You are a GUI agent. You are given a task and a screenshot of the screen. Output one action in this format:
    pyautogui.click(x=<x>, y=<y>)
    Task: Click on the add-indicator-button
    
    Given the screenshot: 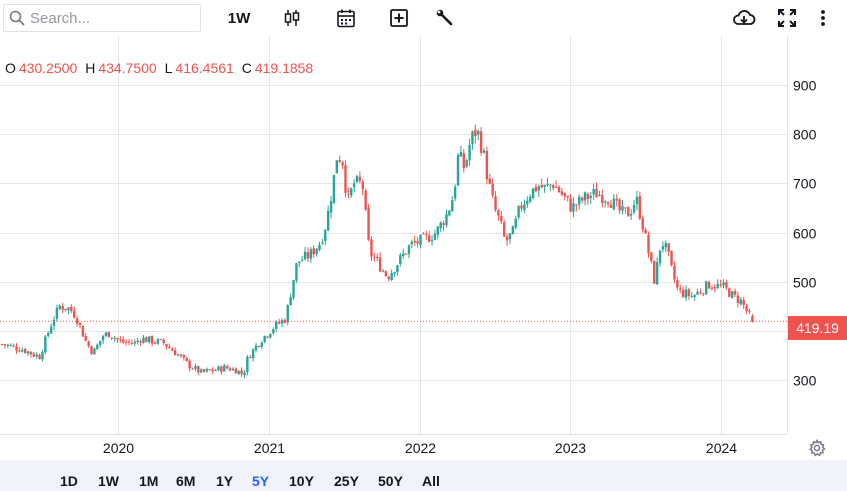 What is the action you would take?
    pyautogui.click(x=399, y=18)
    